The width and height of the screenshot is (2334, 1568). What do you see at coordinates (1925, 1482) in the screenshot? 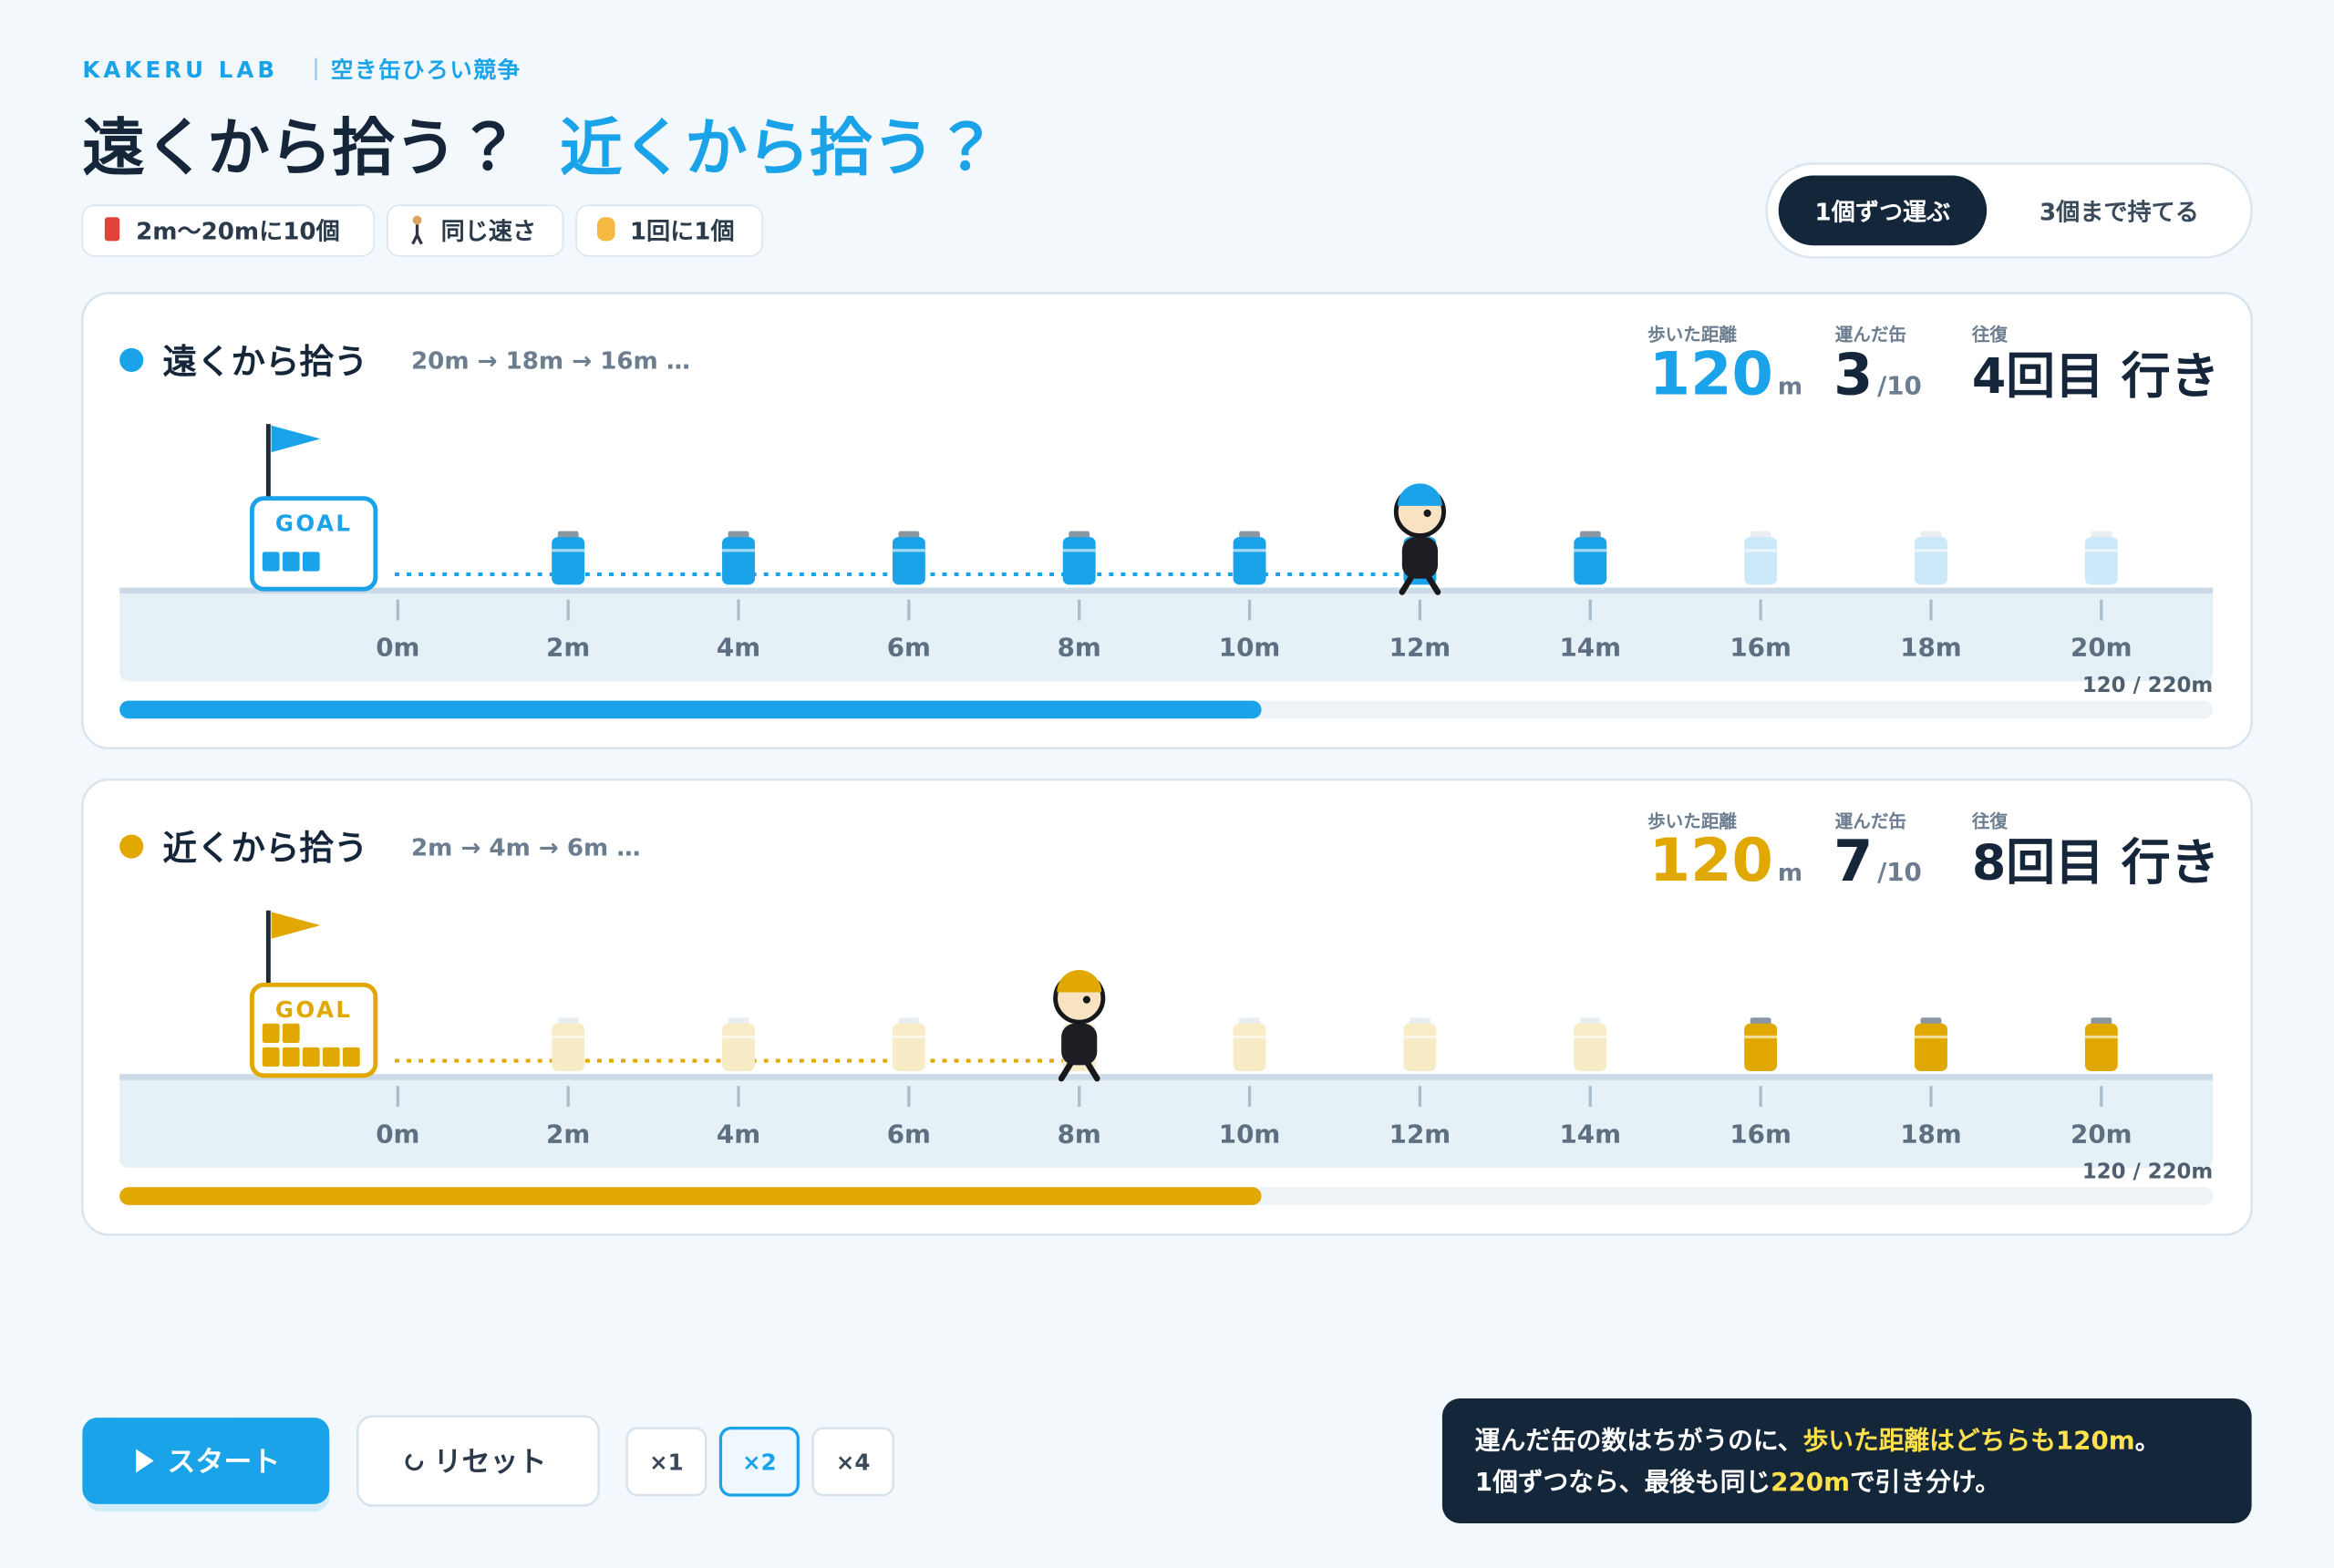
I see `note-text: で引き分け。` at bounding box center [1925, 1482].